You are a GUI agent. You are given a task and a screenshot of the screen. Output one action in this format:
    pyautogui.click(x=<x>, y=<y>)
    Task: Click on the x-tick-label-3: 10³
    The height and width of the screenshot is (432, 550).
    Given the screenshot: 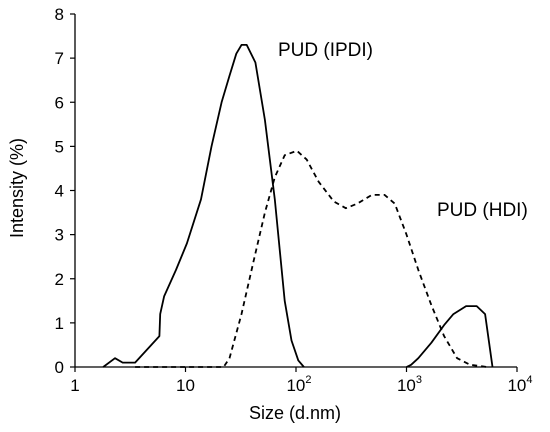 What is the action you would take?
    pyautogui.click(x=409, y=384)
    